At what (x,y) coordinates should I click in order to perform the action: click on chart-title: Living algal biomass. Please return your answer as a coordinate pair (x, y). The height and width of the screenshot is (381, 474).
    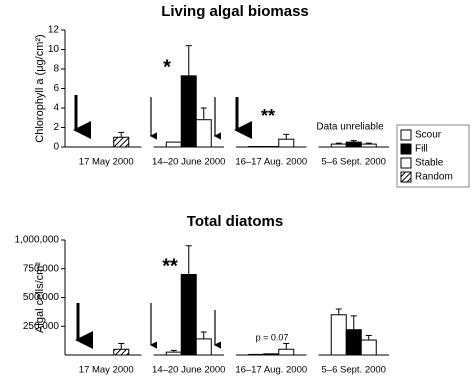
    Looking at the image, I should click on (235, 11).